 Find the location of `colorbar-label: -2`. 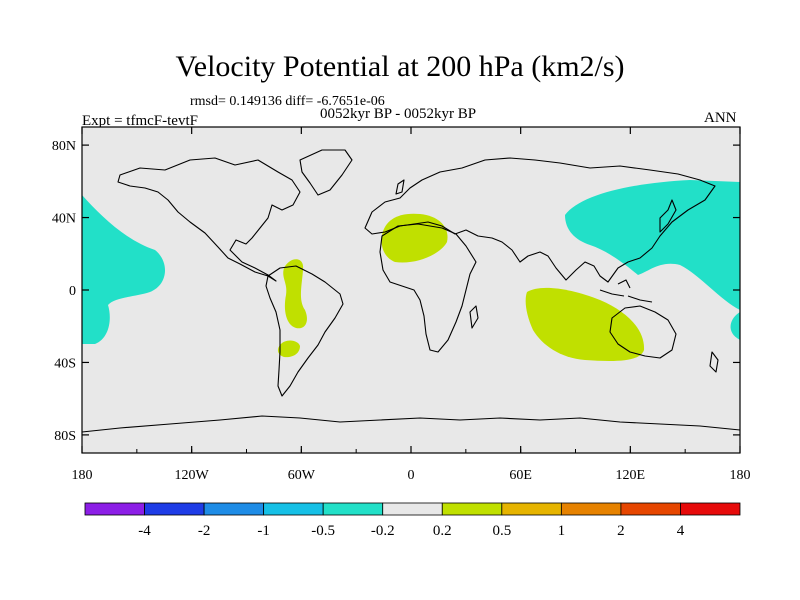

colorbar-label: -2 is located at coordinates (204, 531).